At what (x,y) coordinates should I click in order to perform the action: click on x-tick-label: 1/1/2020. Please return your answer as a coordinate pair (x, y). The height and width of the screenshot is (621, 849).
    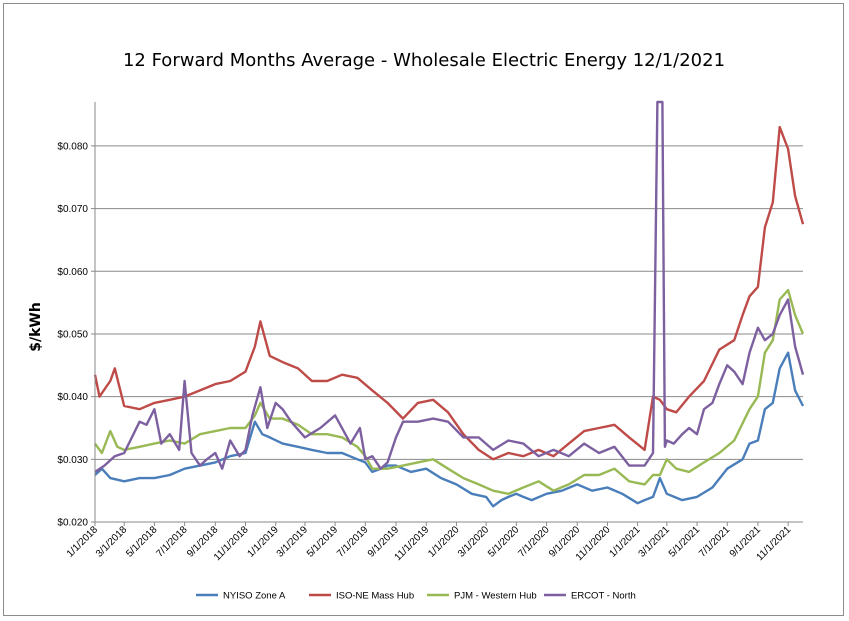
    Looking at the image, I should click on (444, 542).